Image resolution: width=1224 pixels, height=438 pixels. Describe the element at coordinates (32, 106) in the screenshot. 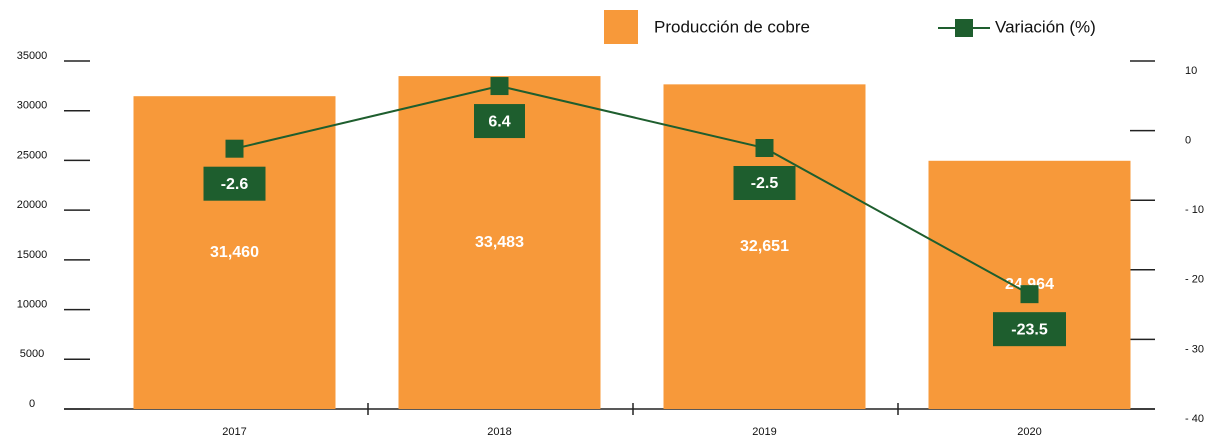

I see `y-tick-label: 30000` at that location.